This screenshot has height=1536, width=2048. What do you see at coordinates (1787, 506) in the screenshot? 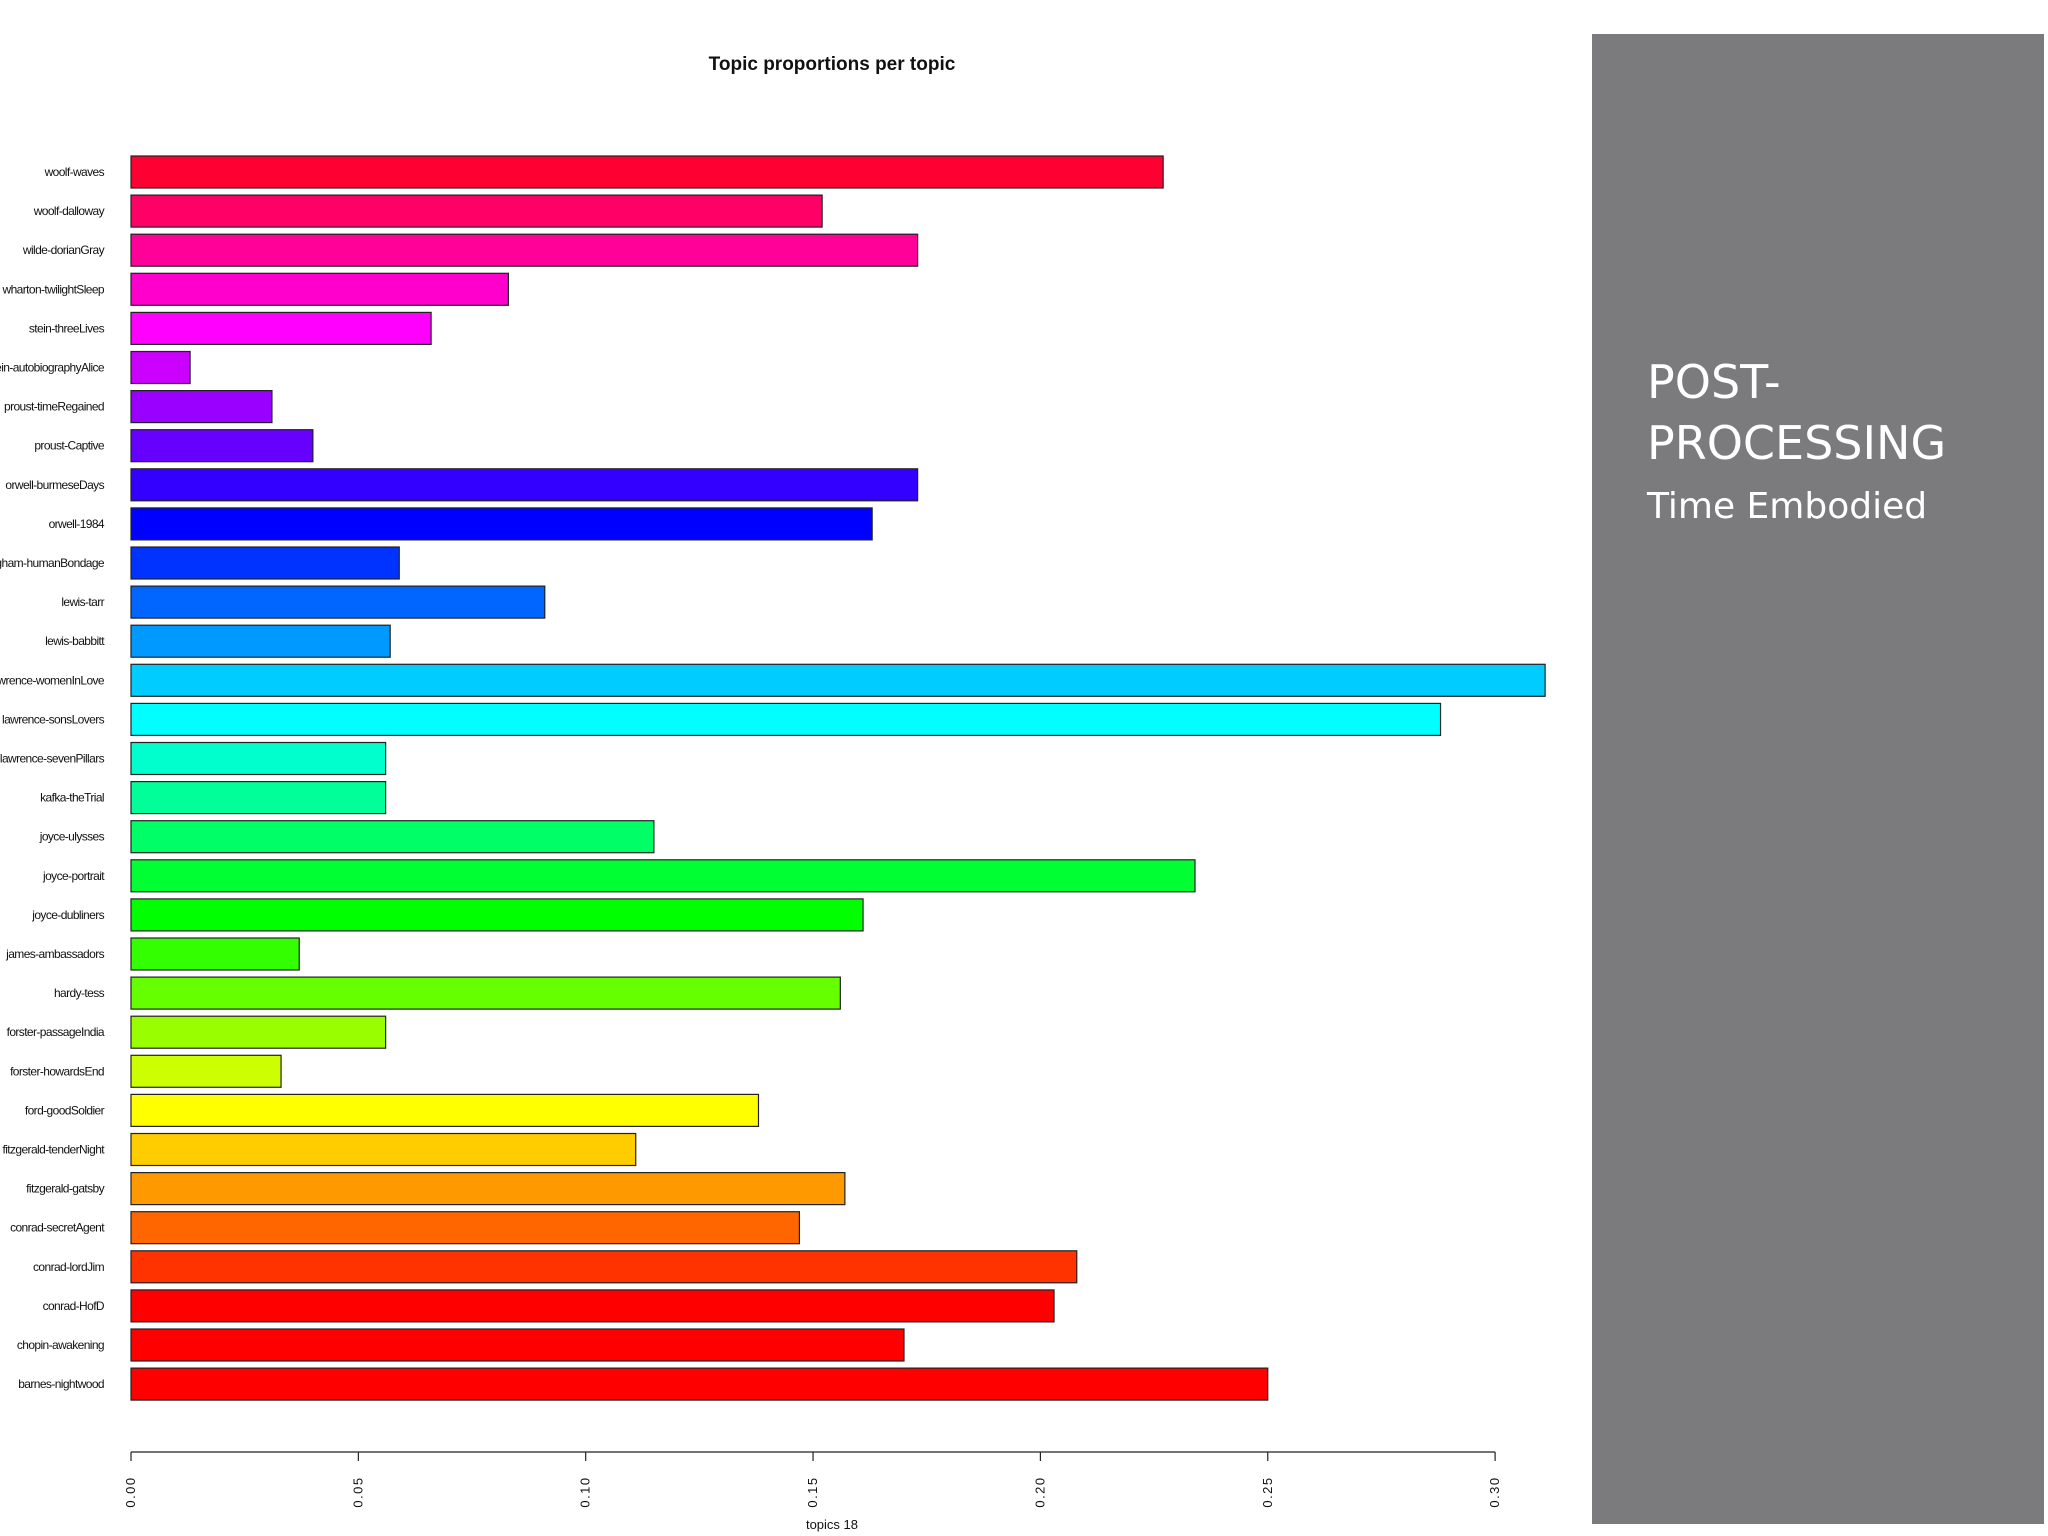
I see `slide-subtitle: Time Embodied` at bounding box center [1787, 506].